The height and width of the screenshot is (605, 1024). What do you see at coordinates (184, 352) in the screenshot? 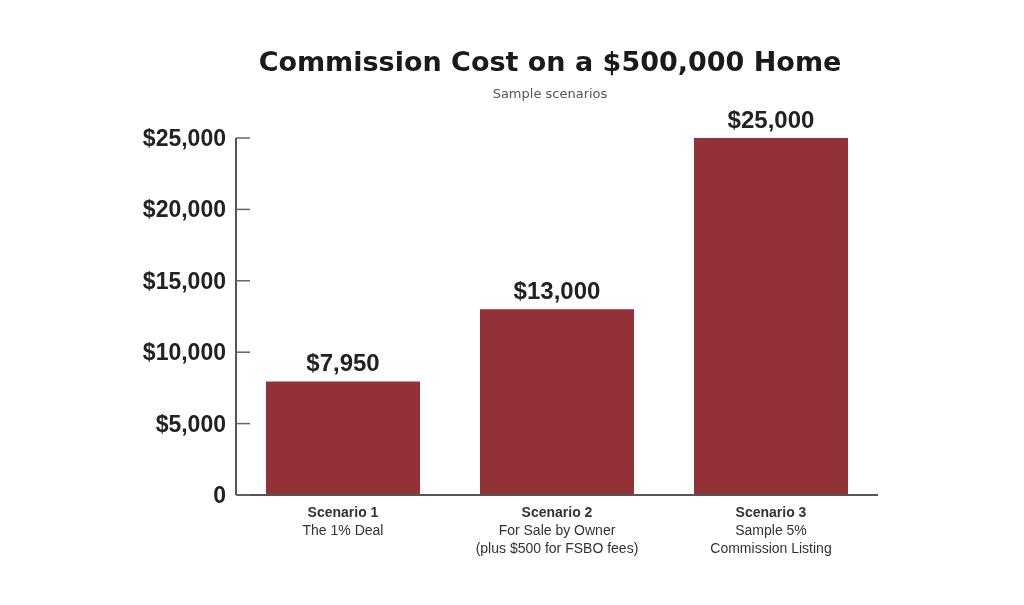
I see `y-tick-label: $10,000` at bounding box center [184, 352].